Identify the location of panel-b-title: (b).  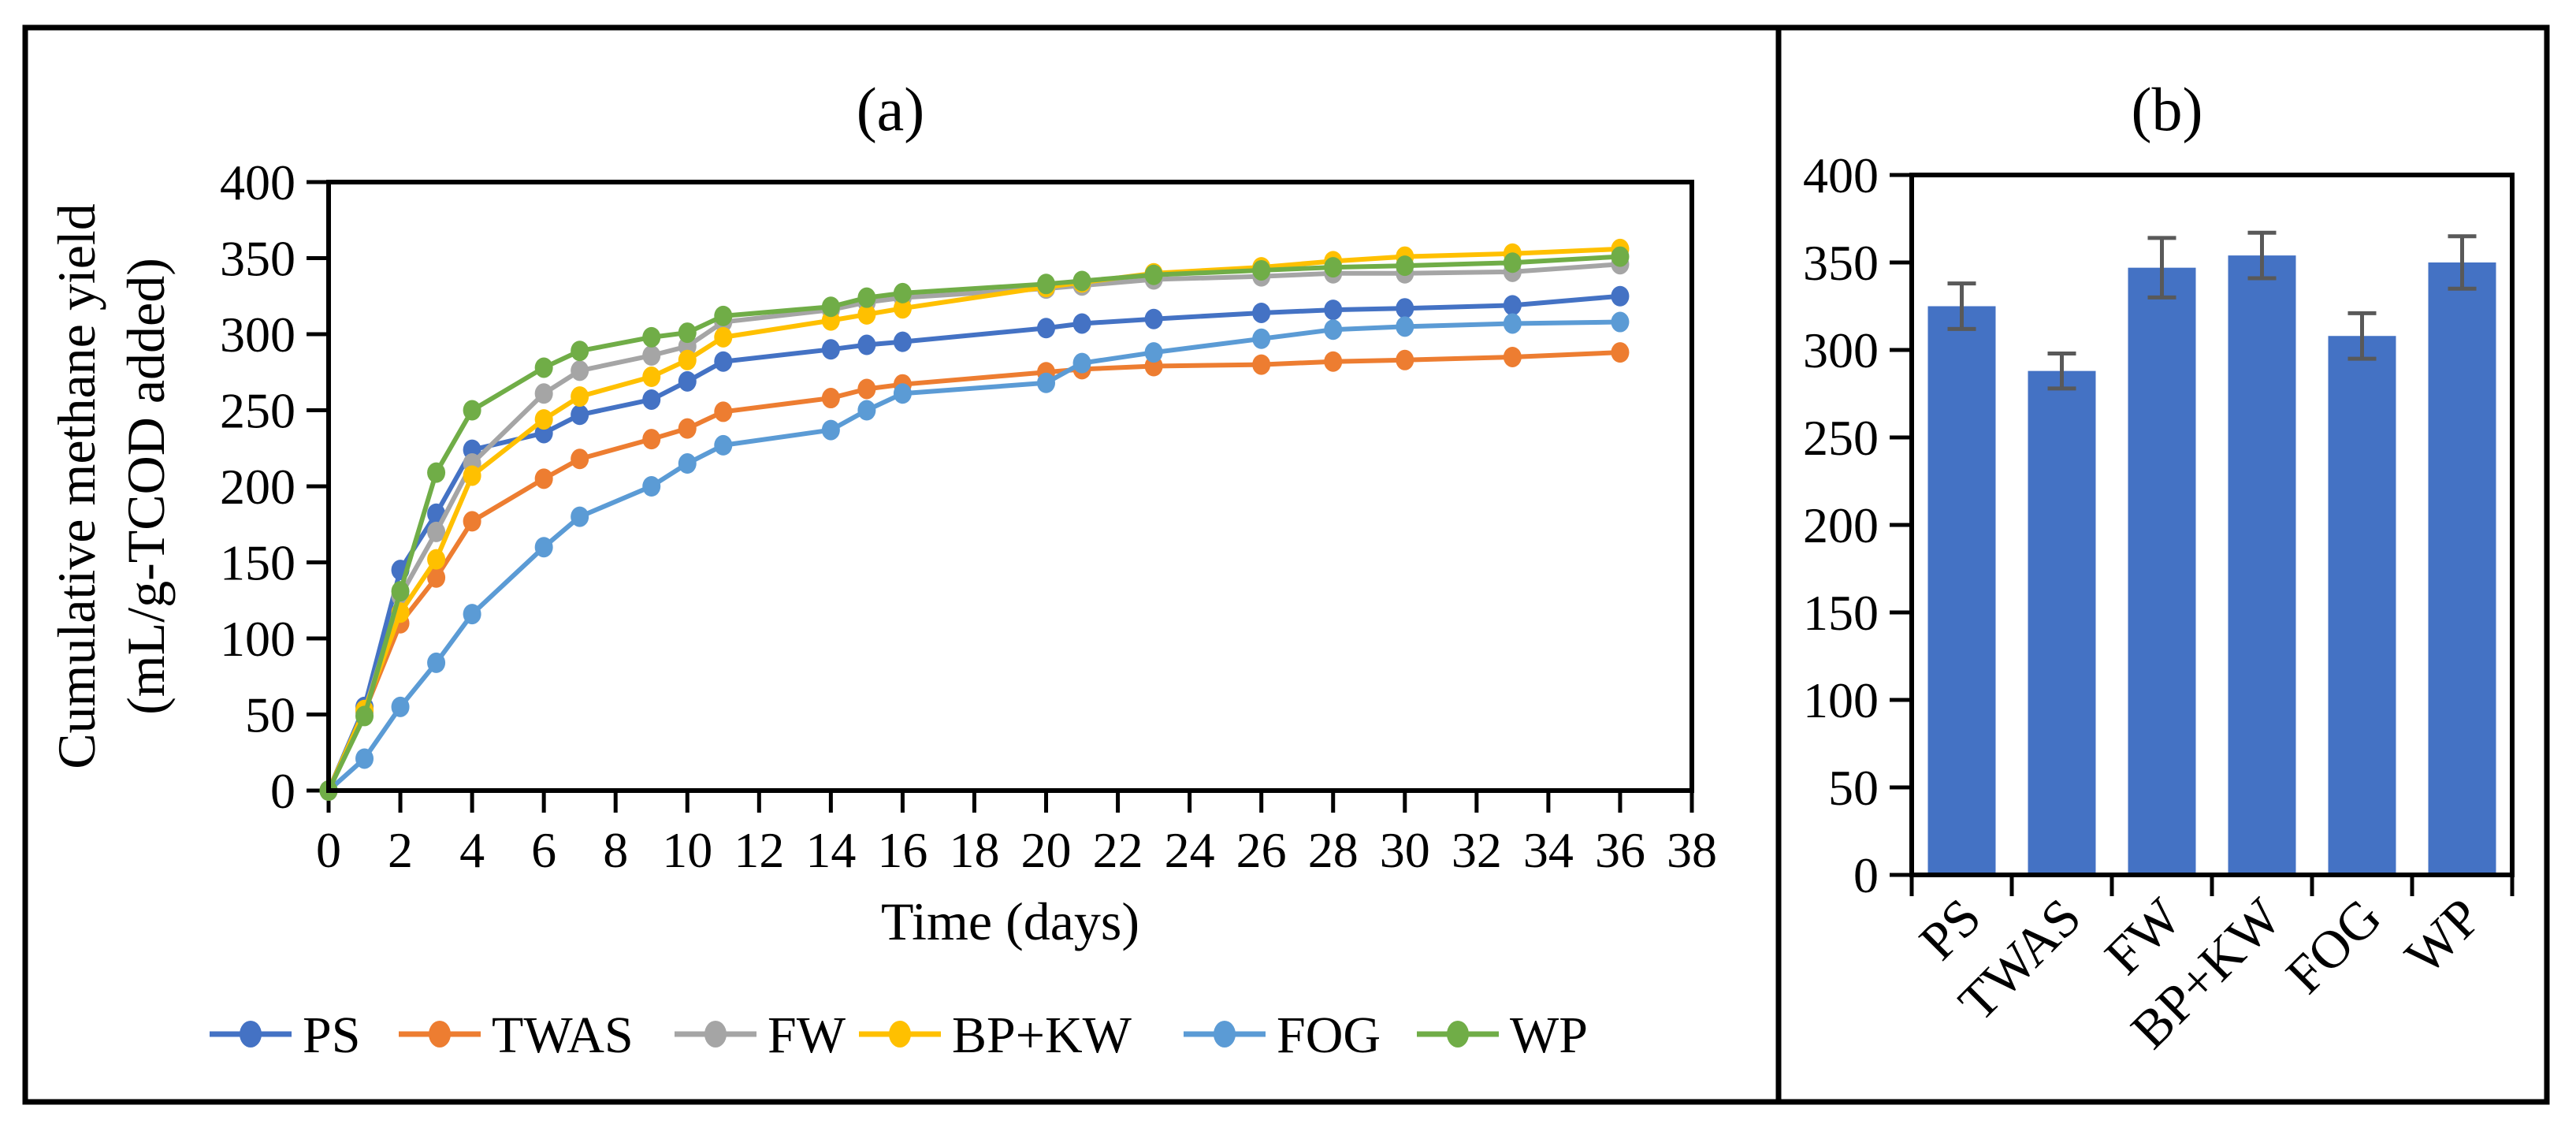
(2167, 109).